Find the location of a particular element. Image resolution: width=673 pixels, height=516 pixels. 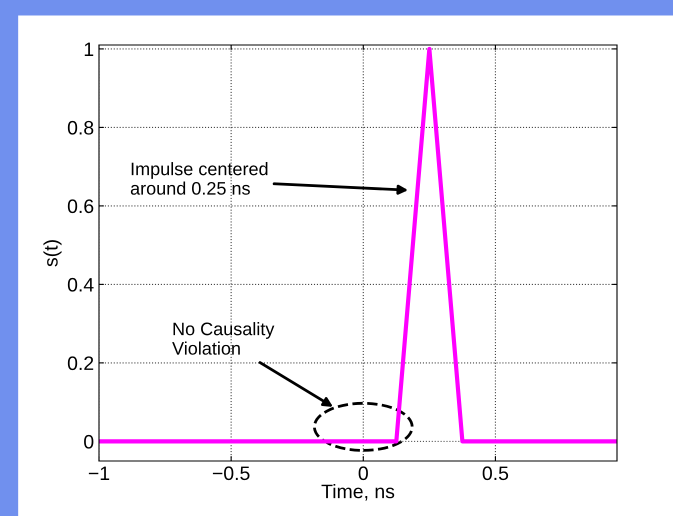

y-axis-title: s(t) is located at coordinates (52, 253).